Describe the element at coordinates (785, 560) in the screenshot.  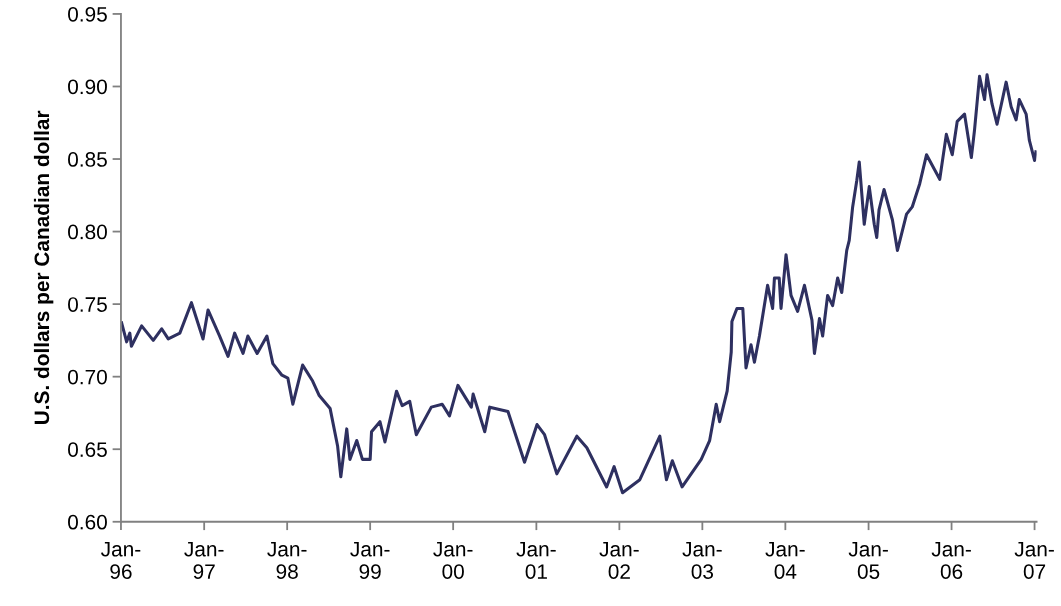
I see `x-tick-label: Jan- 04` at that location.